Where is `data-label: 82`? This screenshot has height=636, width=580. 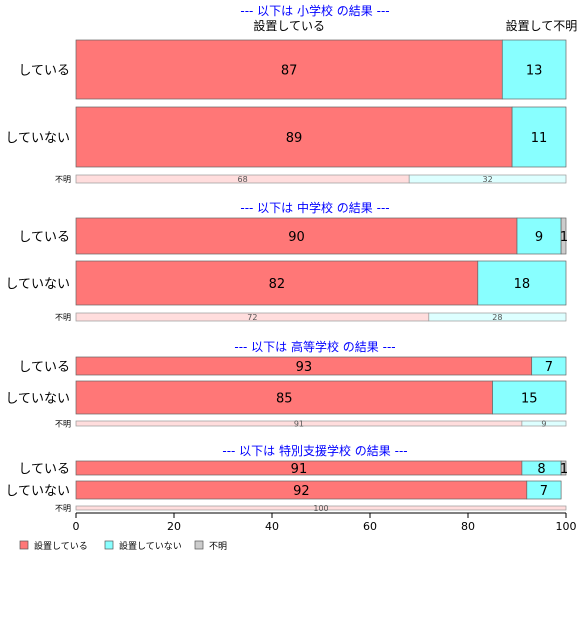
data-label: 82 is located at coordinates (277, 284).